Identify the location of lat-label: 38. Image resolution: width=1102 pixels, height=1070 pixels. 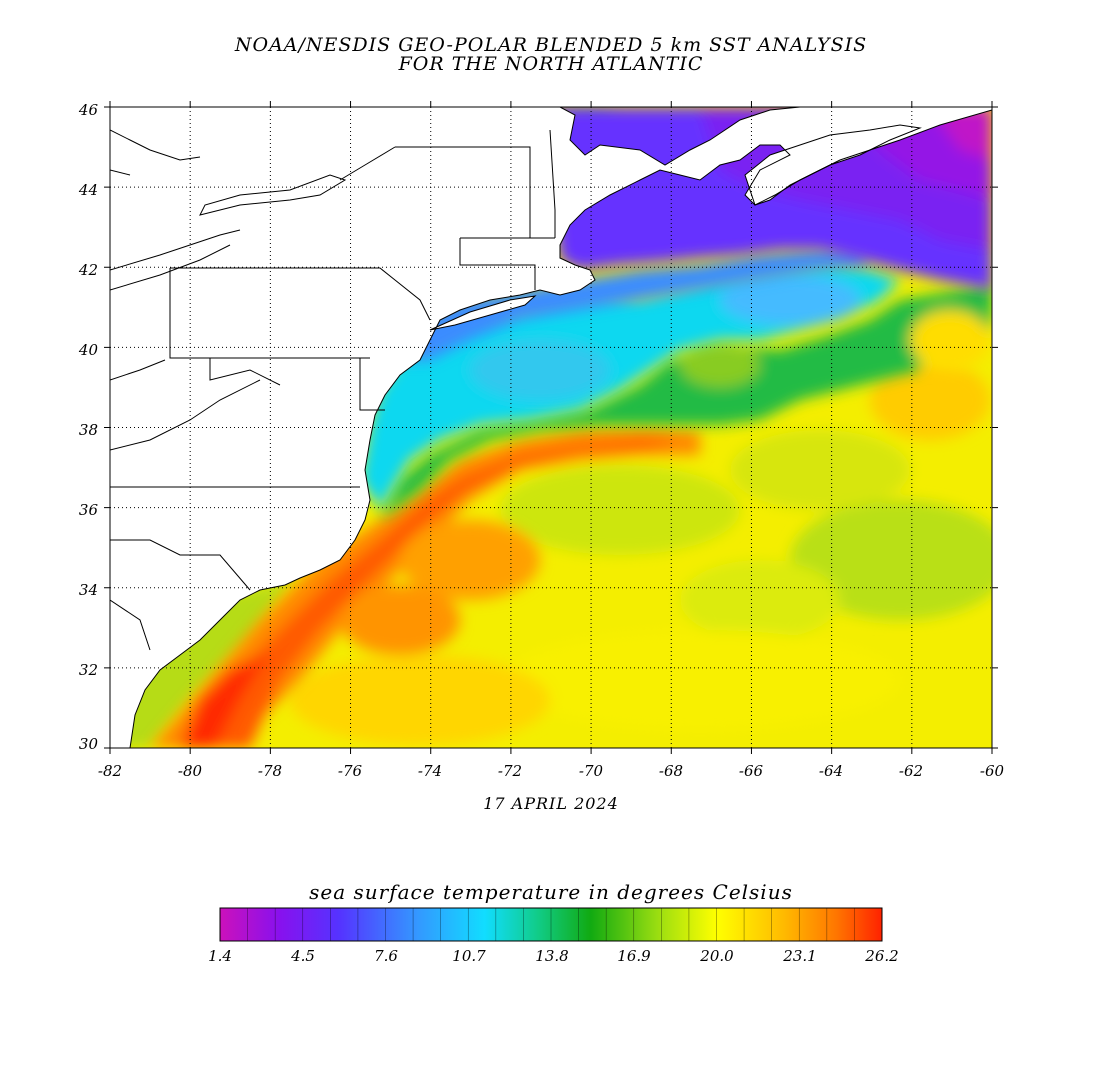
(88, 430).